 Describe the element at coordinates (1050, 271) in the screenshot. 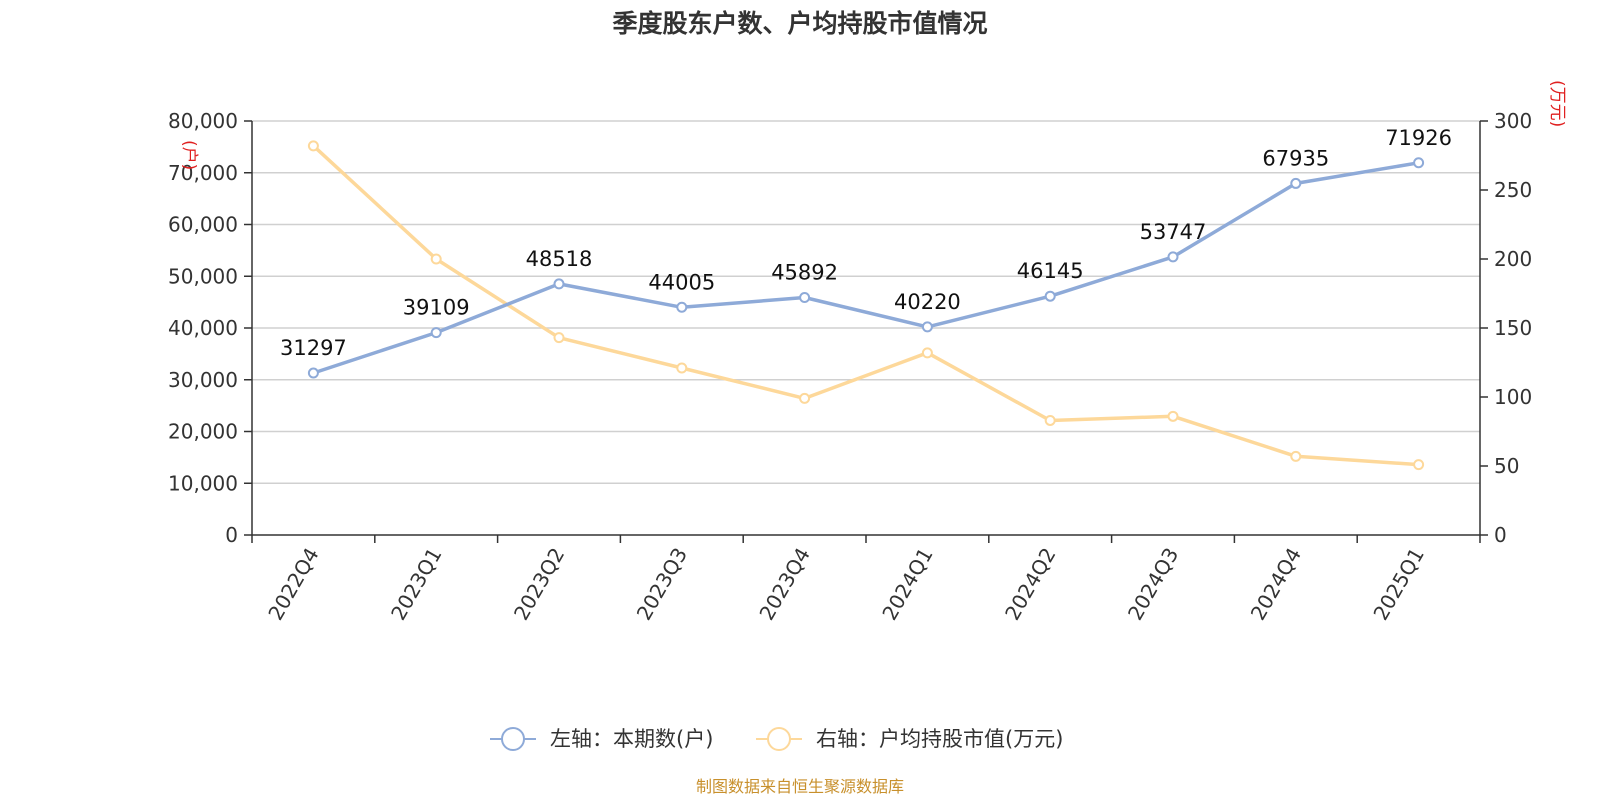

I see `data-label: 46145` at that location.